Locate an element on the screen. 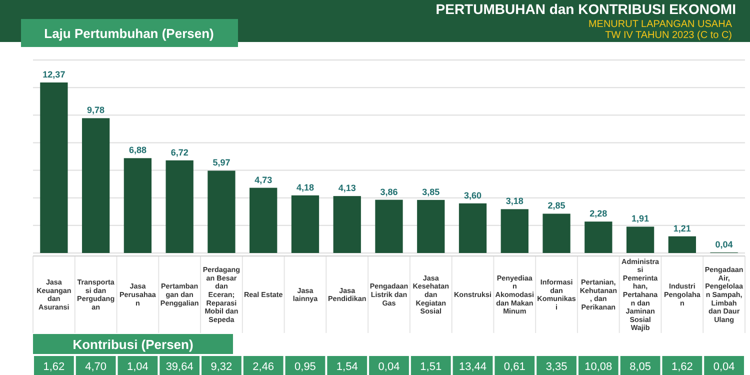 This screenshot has height=375, width=750. text: 9,32 is located at coordinates (221, 367).